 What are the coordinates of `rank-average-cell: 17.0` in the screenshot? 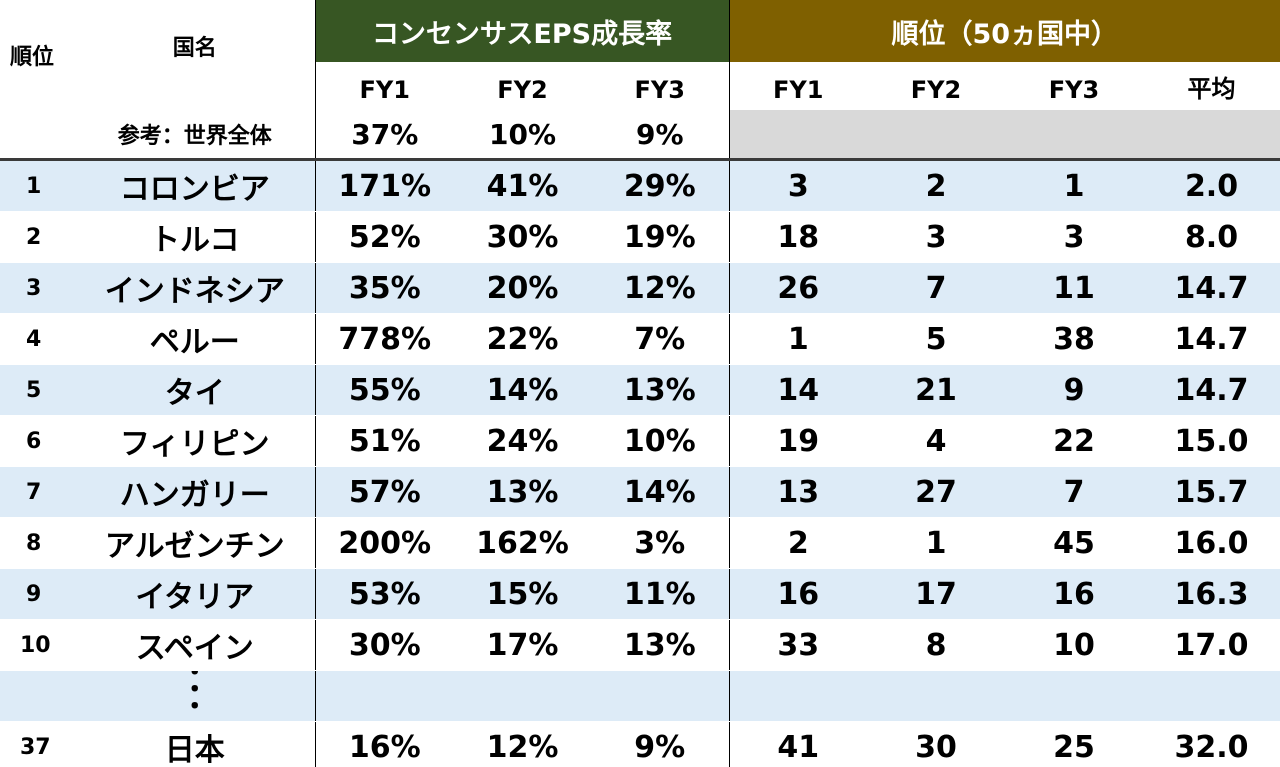 It's located at (1211, 645).